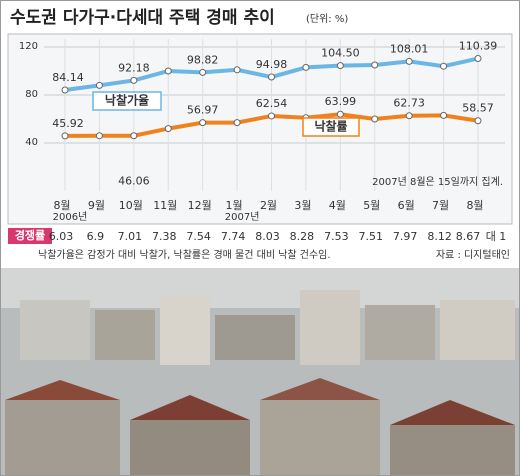 Image resolution: width=520 pixels, height=476 pixels. What do you see at coordinates (371, 205) in the screenshot?
I see `x-tick-label: 5월` at bounding box center [371, 205].